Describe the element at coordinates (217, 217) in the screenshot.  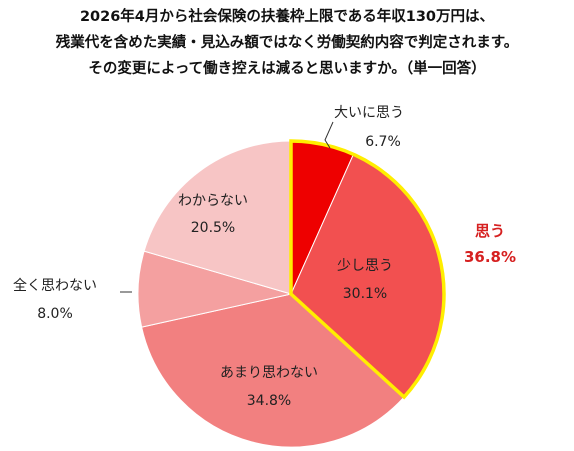
I see `slice-wakaranai` at that location.